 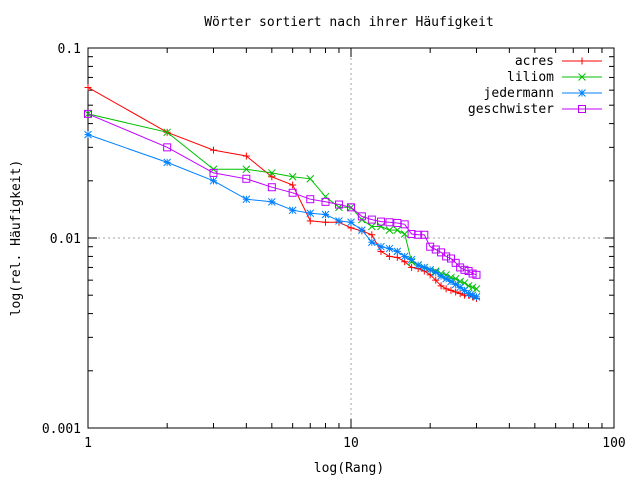 I want to click on y-tick-label: 0.01, so click(x=65, y=239).